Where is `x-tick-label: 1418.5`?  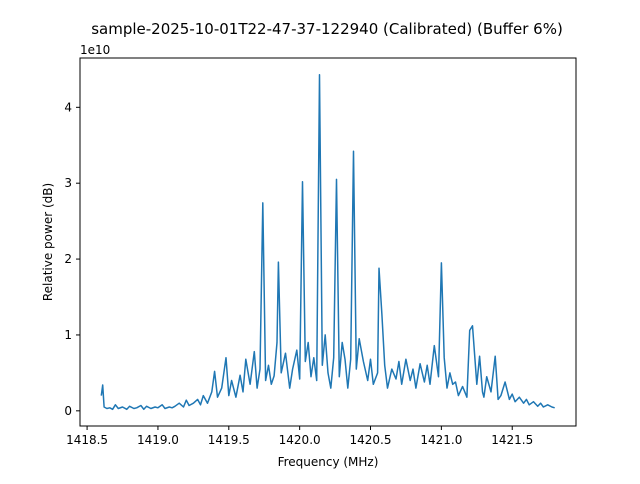
x-tick-label: 1418.5 is located at coordinates (87, 440).